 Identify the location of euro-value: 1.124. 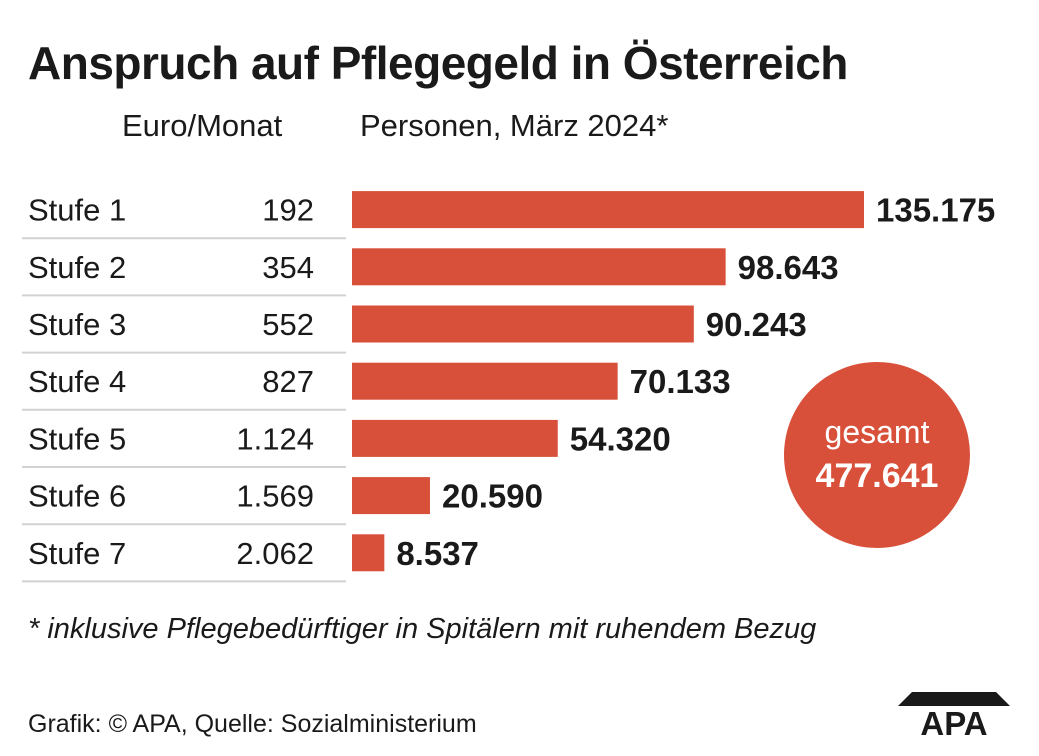
(275, 438).